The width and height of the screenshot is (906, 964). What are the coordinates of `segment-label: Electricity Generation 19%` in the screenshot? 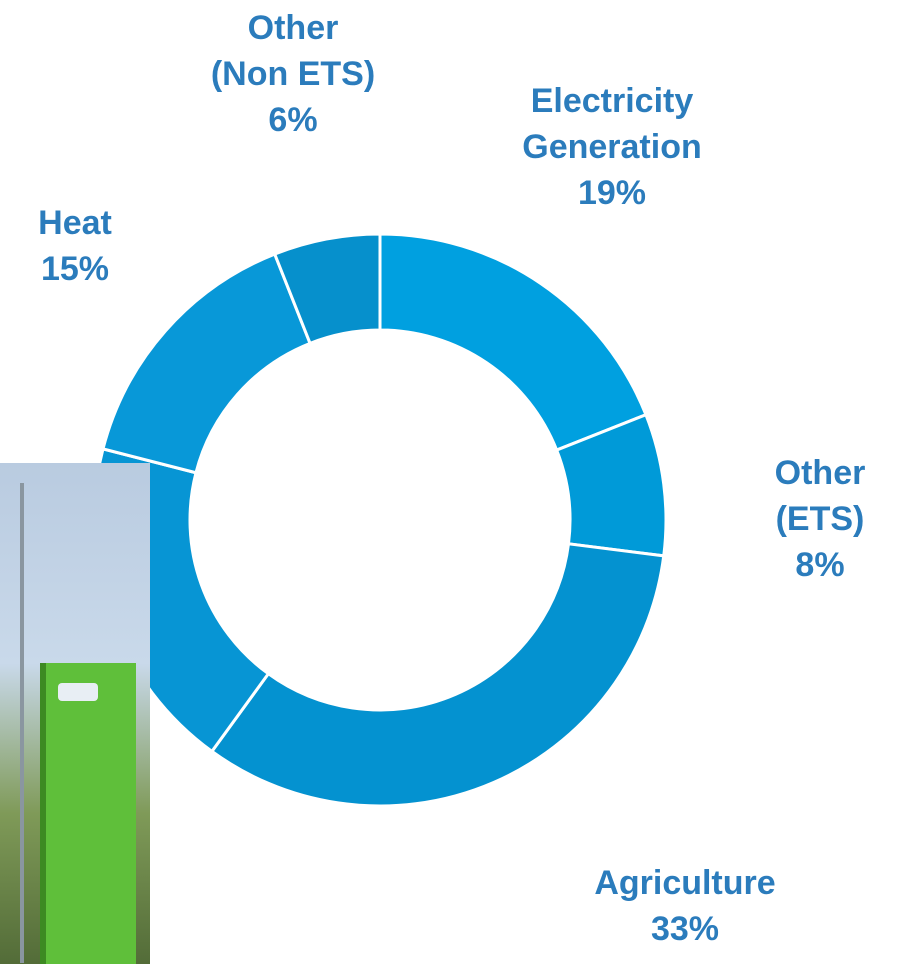 It's located at (612, 147).